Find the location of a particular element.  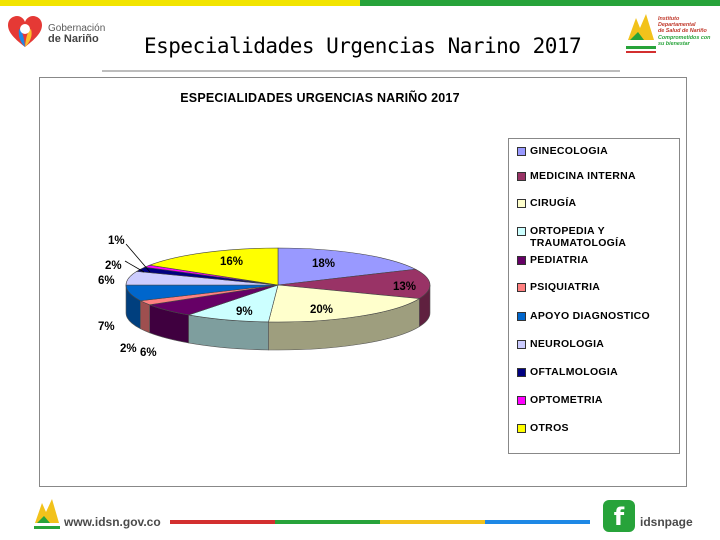

idsn-emblem-icon is located at coordinates (641, 33).